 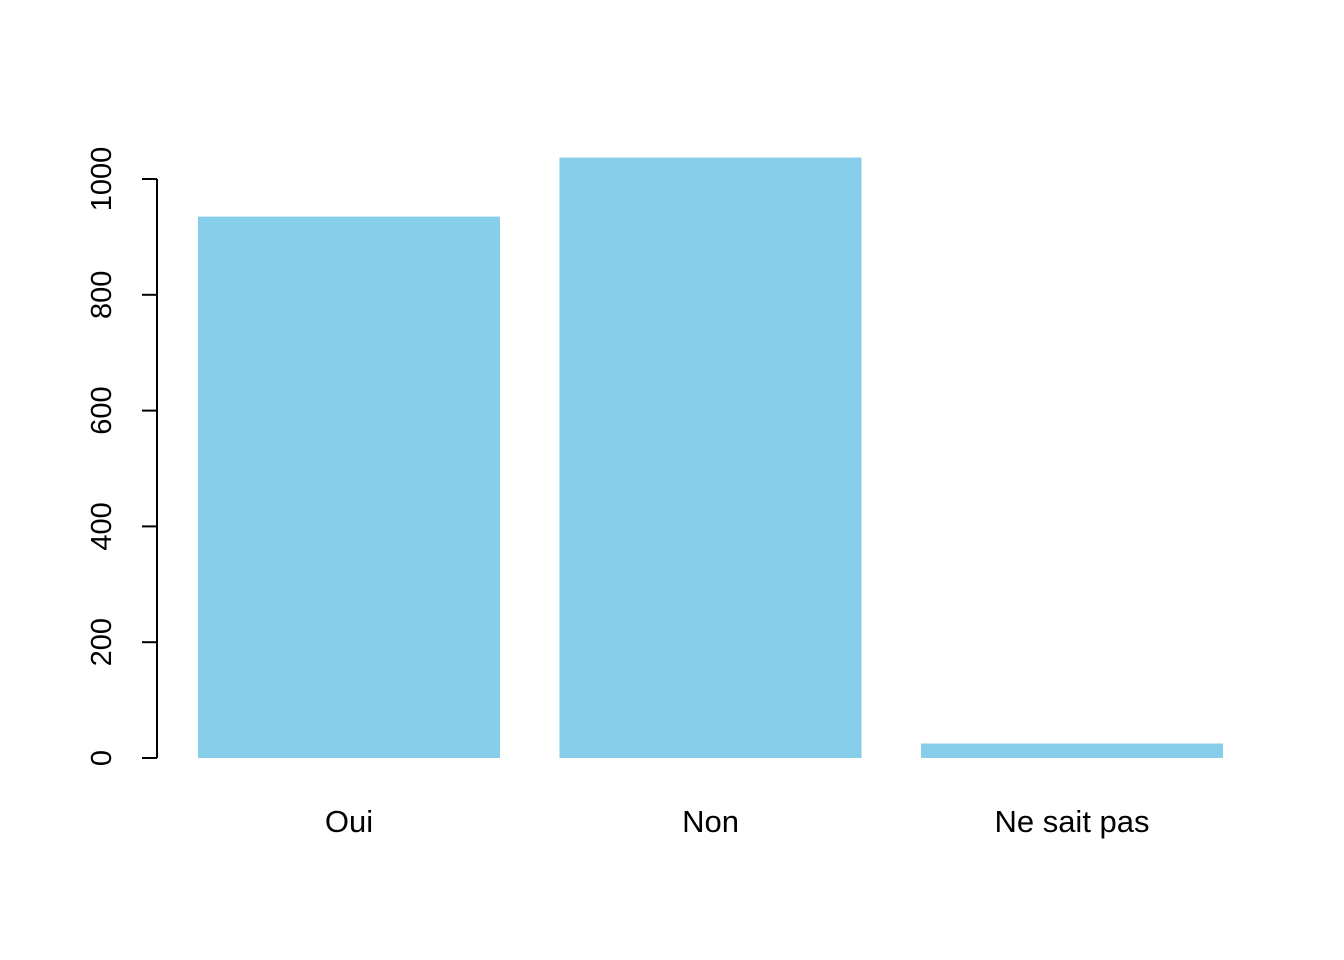 What do you see at coordinates (1072, 750) in the screenshot?
I see `bar-ne-sait-pas` at bounding box center [1072, 750].